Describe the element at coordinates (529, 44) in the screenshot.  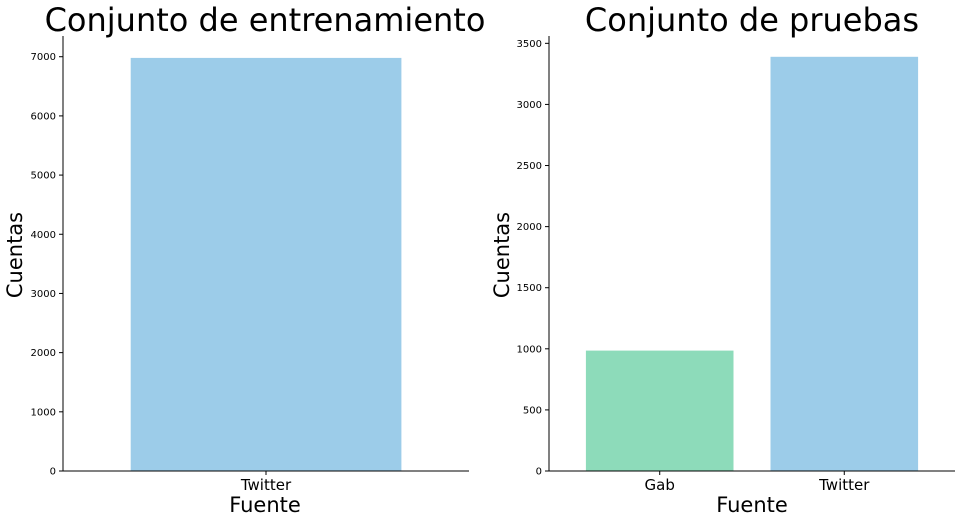
I see `y-tick-label: 3500` at that location.